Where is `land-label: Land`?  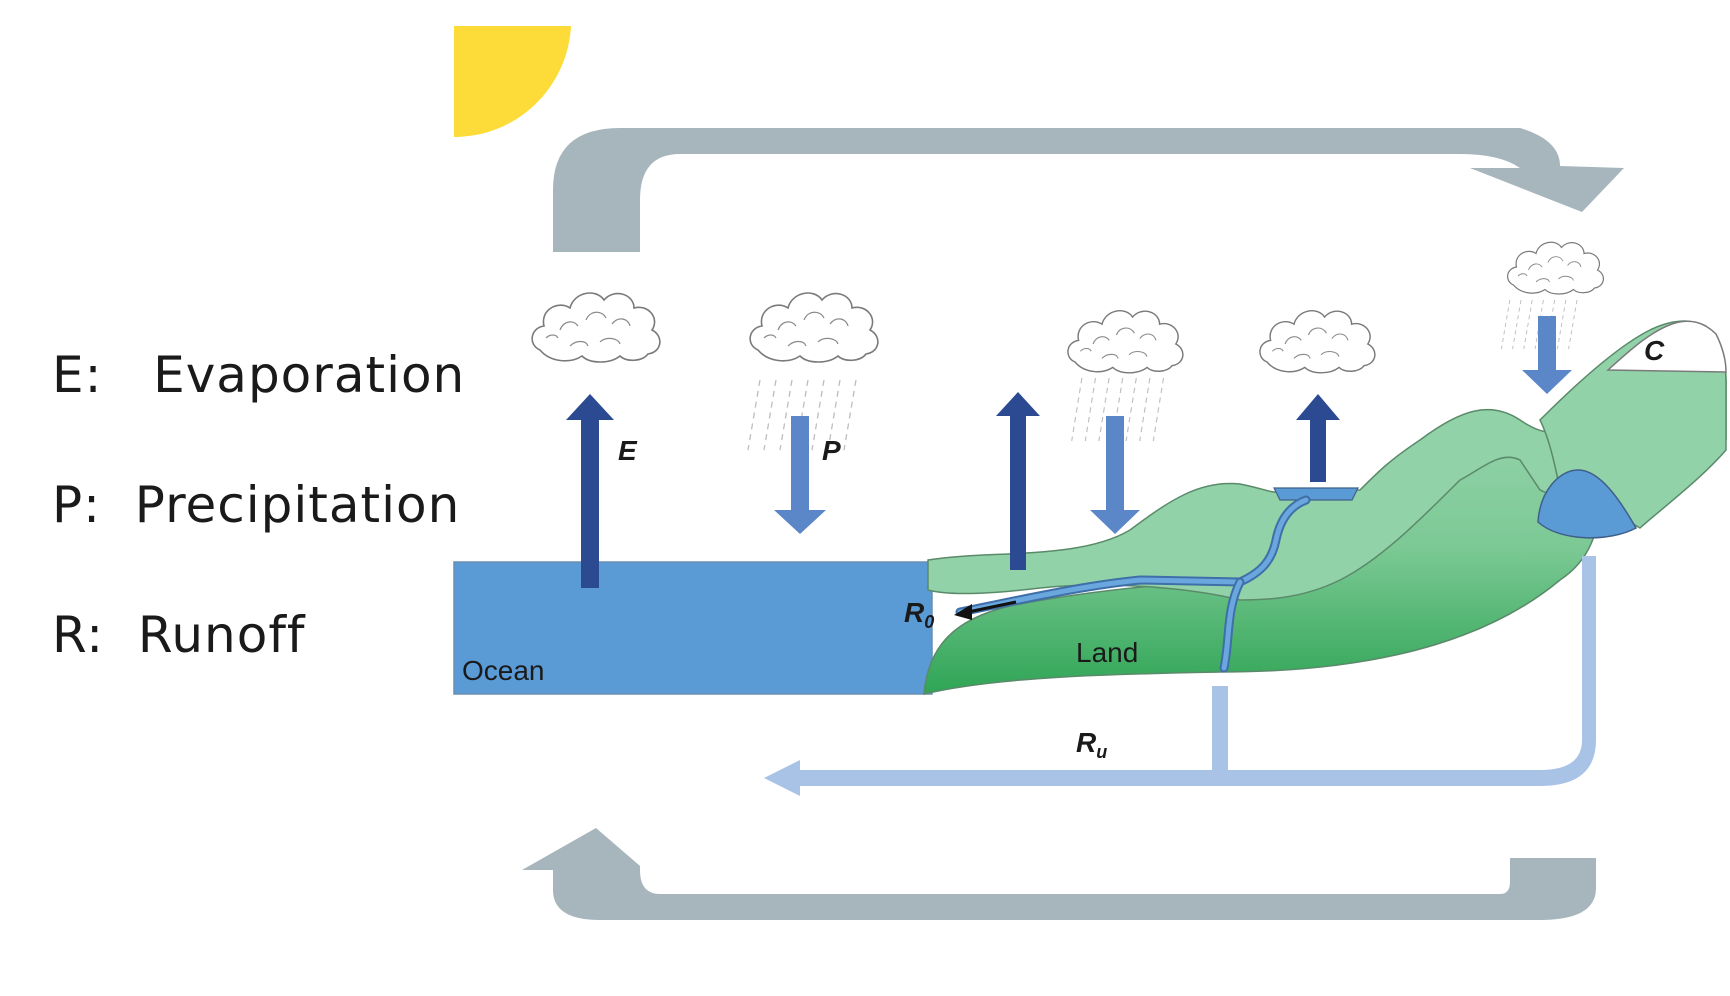 land-label: Land is located at coordinates (1107, 652).